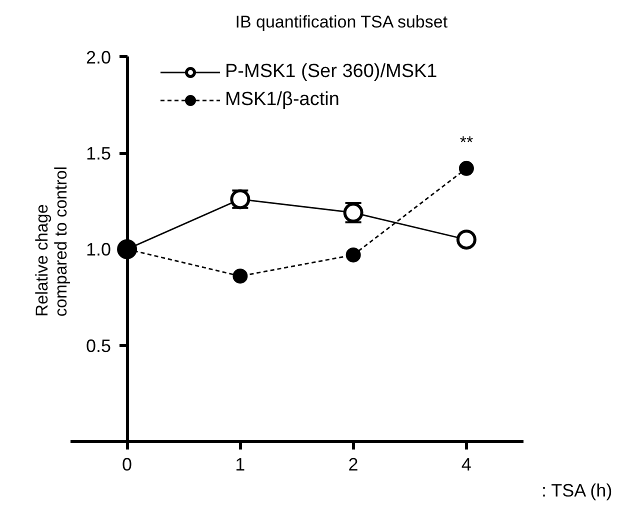 The width and height of the screenshot is (642, 516). What do you see at coordinates (99, 250) in the screenshot?
I see `y-tick-label: 1.0` at bounding box center [99, 250].